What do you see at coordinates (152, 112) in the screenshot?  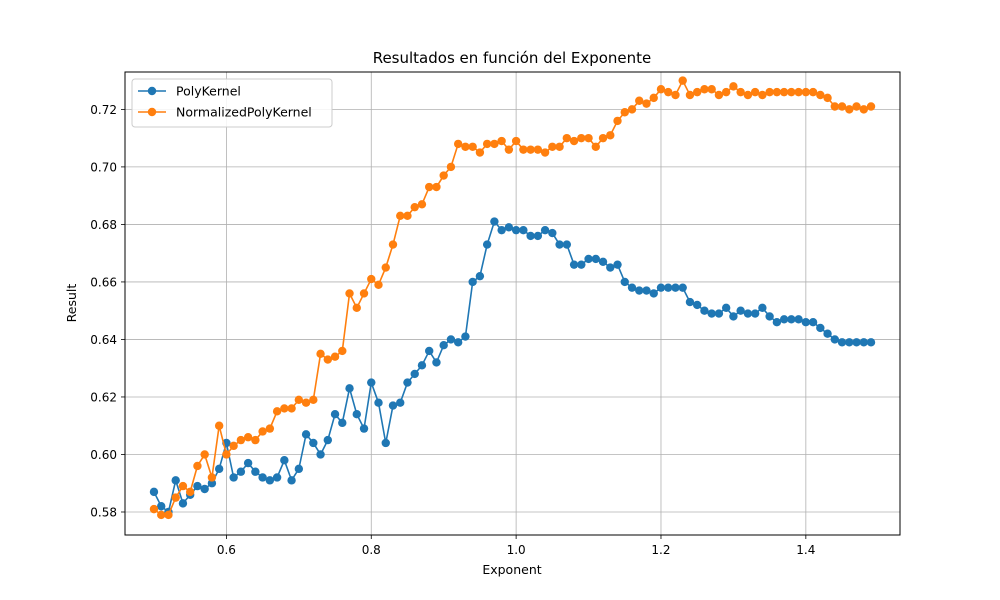 I see `legend-marker` at bounding box center [152, 112].